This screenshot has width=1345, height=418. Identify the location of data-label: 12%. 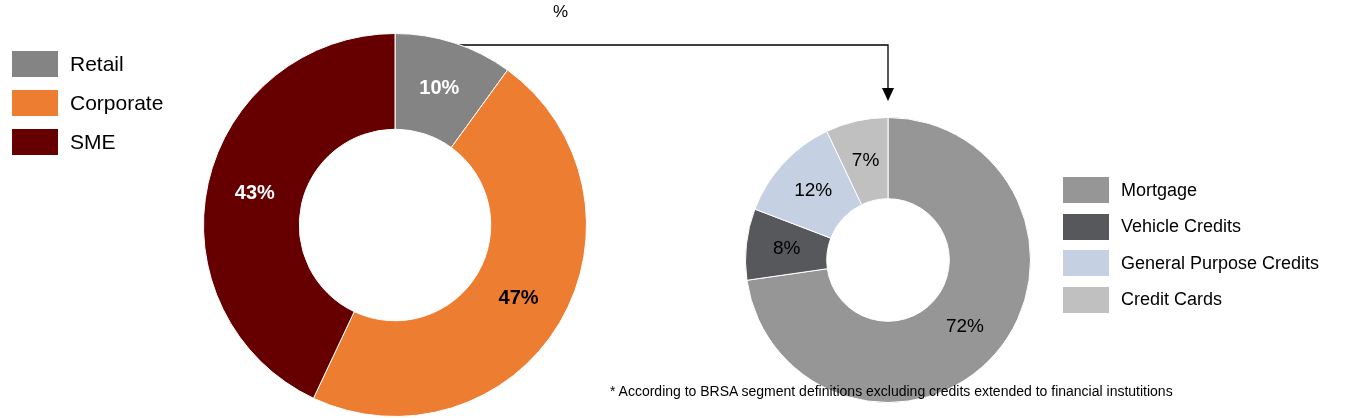
(813, 190).